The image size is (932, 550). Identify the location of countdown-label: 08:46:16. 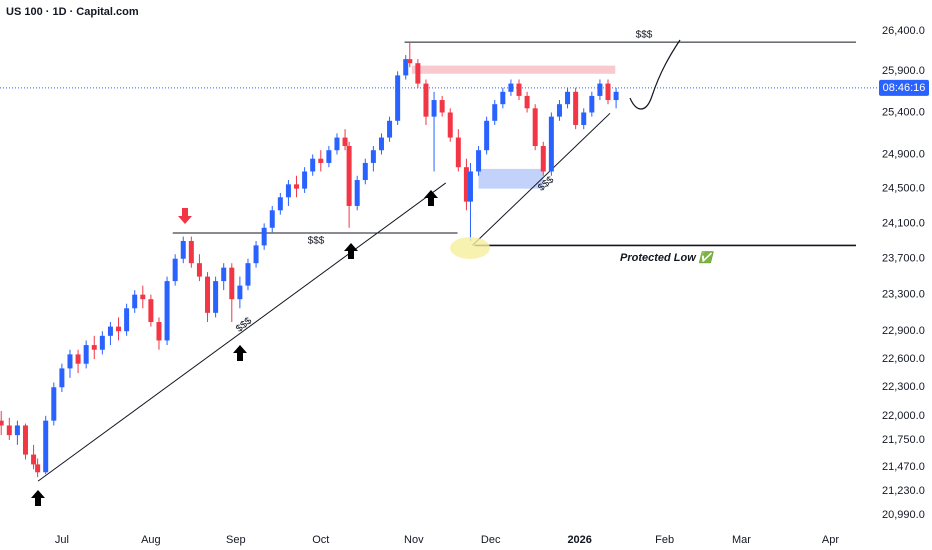
(904, 88).